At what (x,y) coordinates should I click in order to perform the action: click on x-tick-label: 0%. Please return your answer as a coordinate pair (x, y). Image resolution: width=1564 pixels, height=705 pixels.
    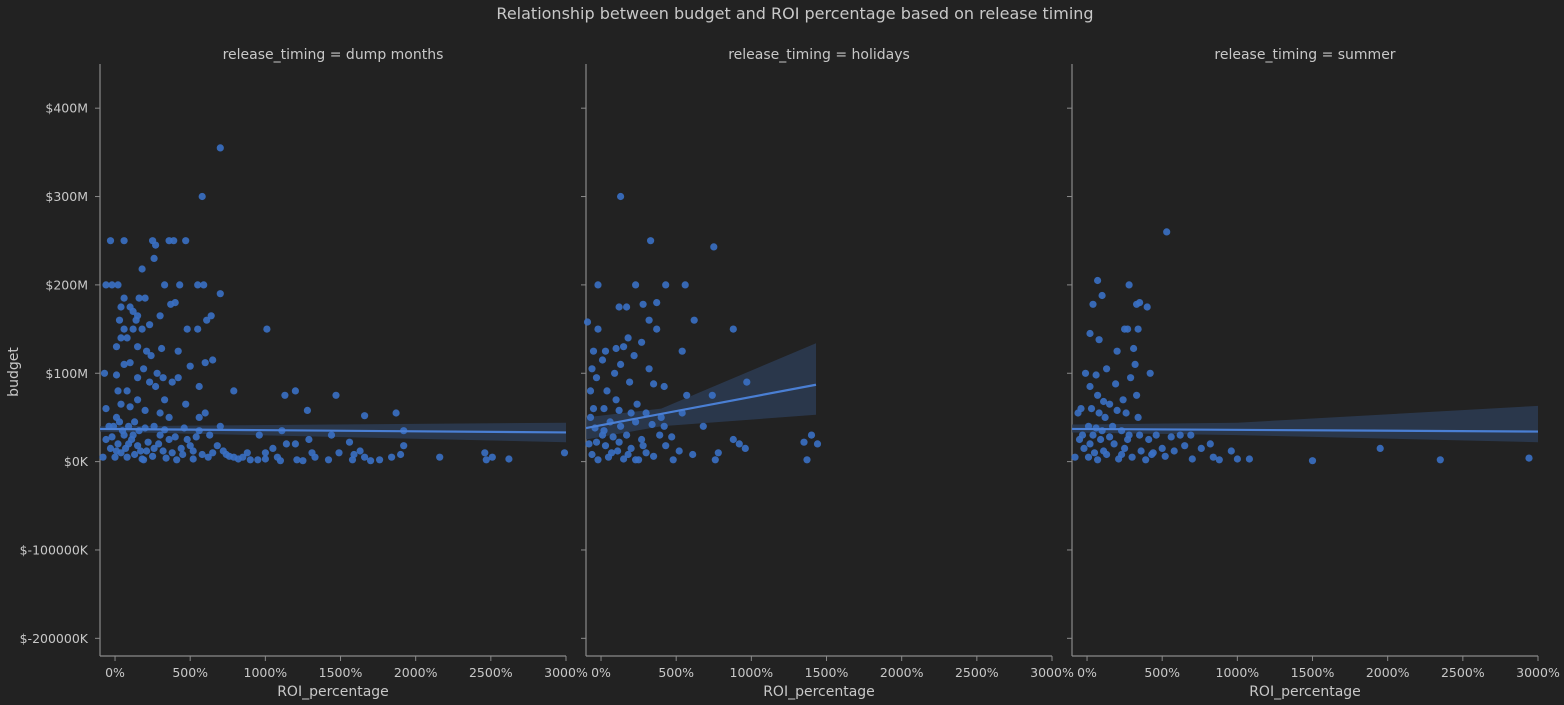
    Looking at the image, I should click on (1087, 672).